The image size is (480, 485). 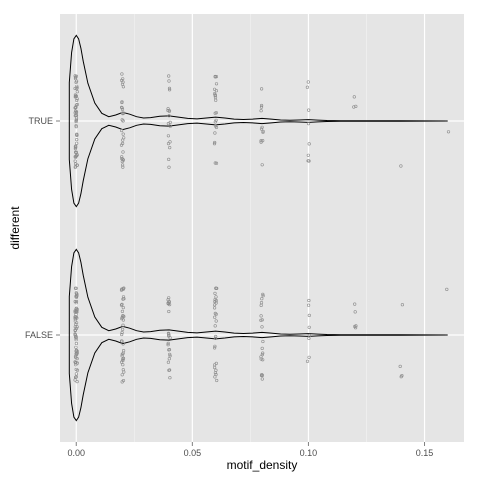 What do you see at coordinates (262, 465) in the screenshot?
I see `x-axis-title: motif_density` at bounding box center [262, 465].